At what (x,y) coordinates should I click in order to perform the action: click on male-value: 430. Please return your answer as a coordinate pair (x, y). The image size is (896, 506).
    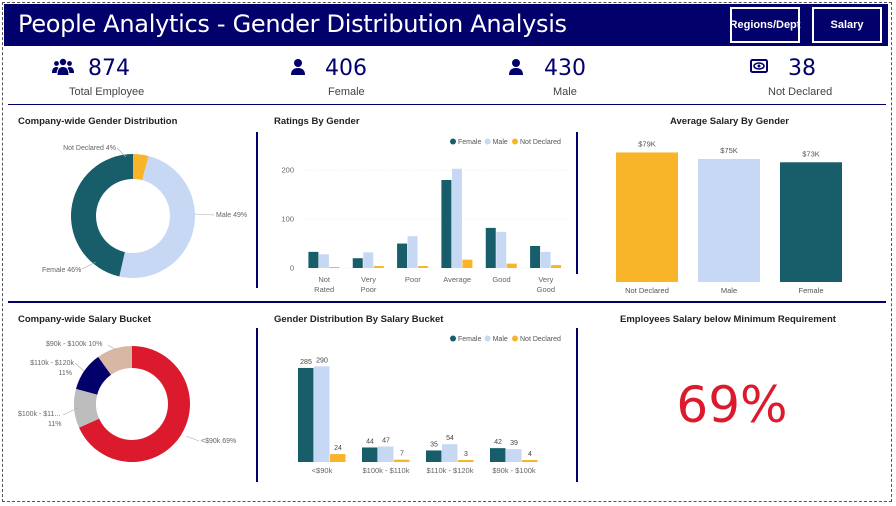
    Looking at the image, I should click on (565, 68).